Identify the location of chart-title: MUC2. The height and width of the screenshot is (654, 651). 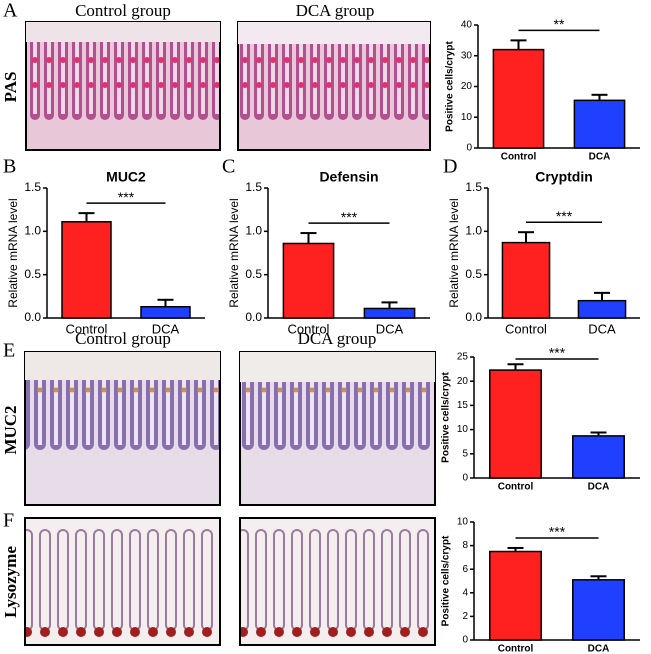
(126, 177).